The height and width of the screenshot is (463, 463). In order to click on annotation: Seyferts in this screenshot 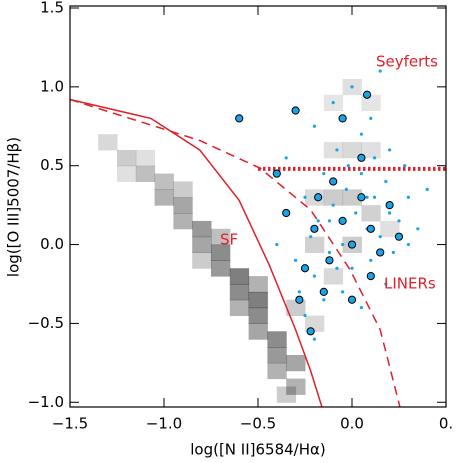, I will do `click(407, 62)`.